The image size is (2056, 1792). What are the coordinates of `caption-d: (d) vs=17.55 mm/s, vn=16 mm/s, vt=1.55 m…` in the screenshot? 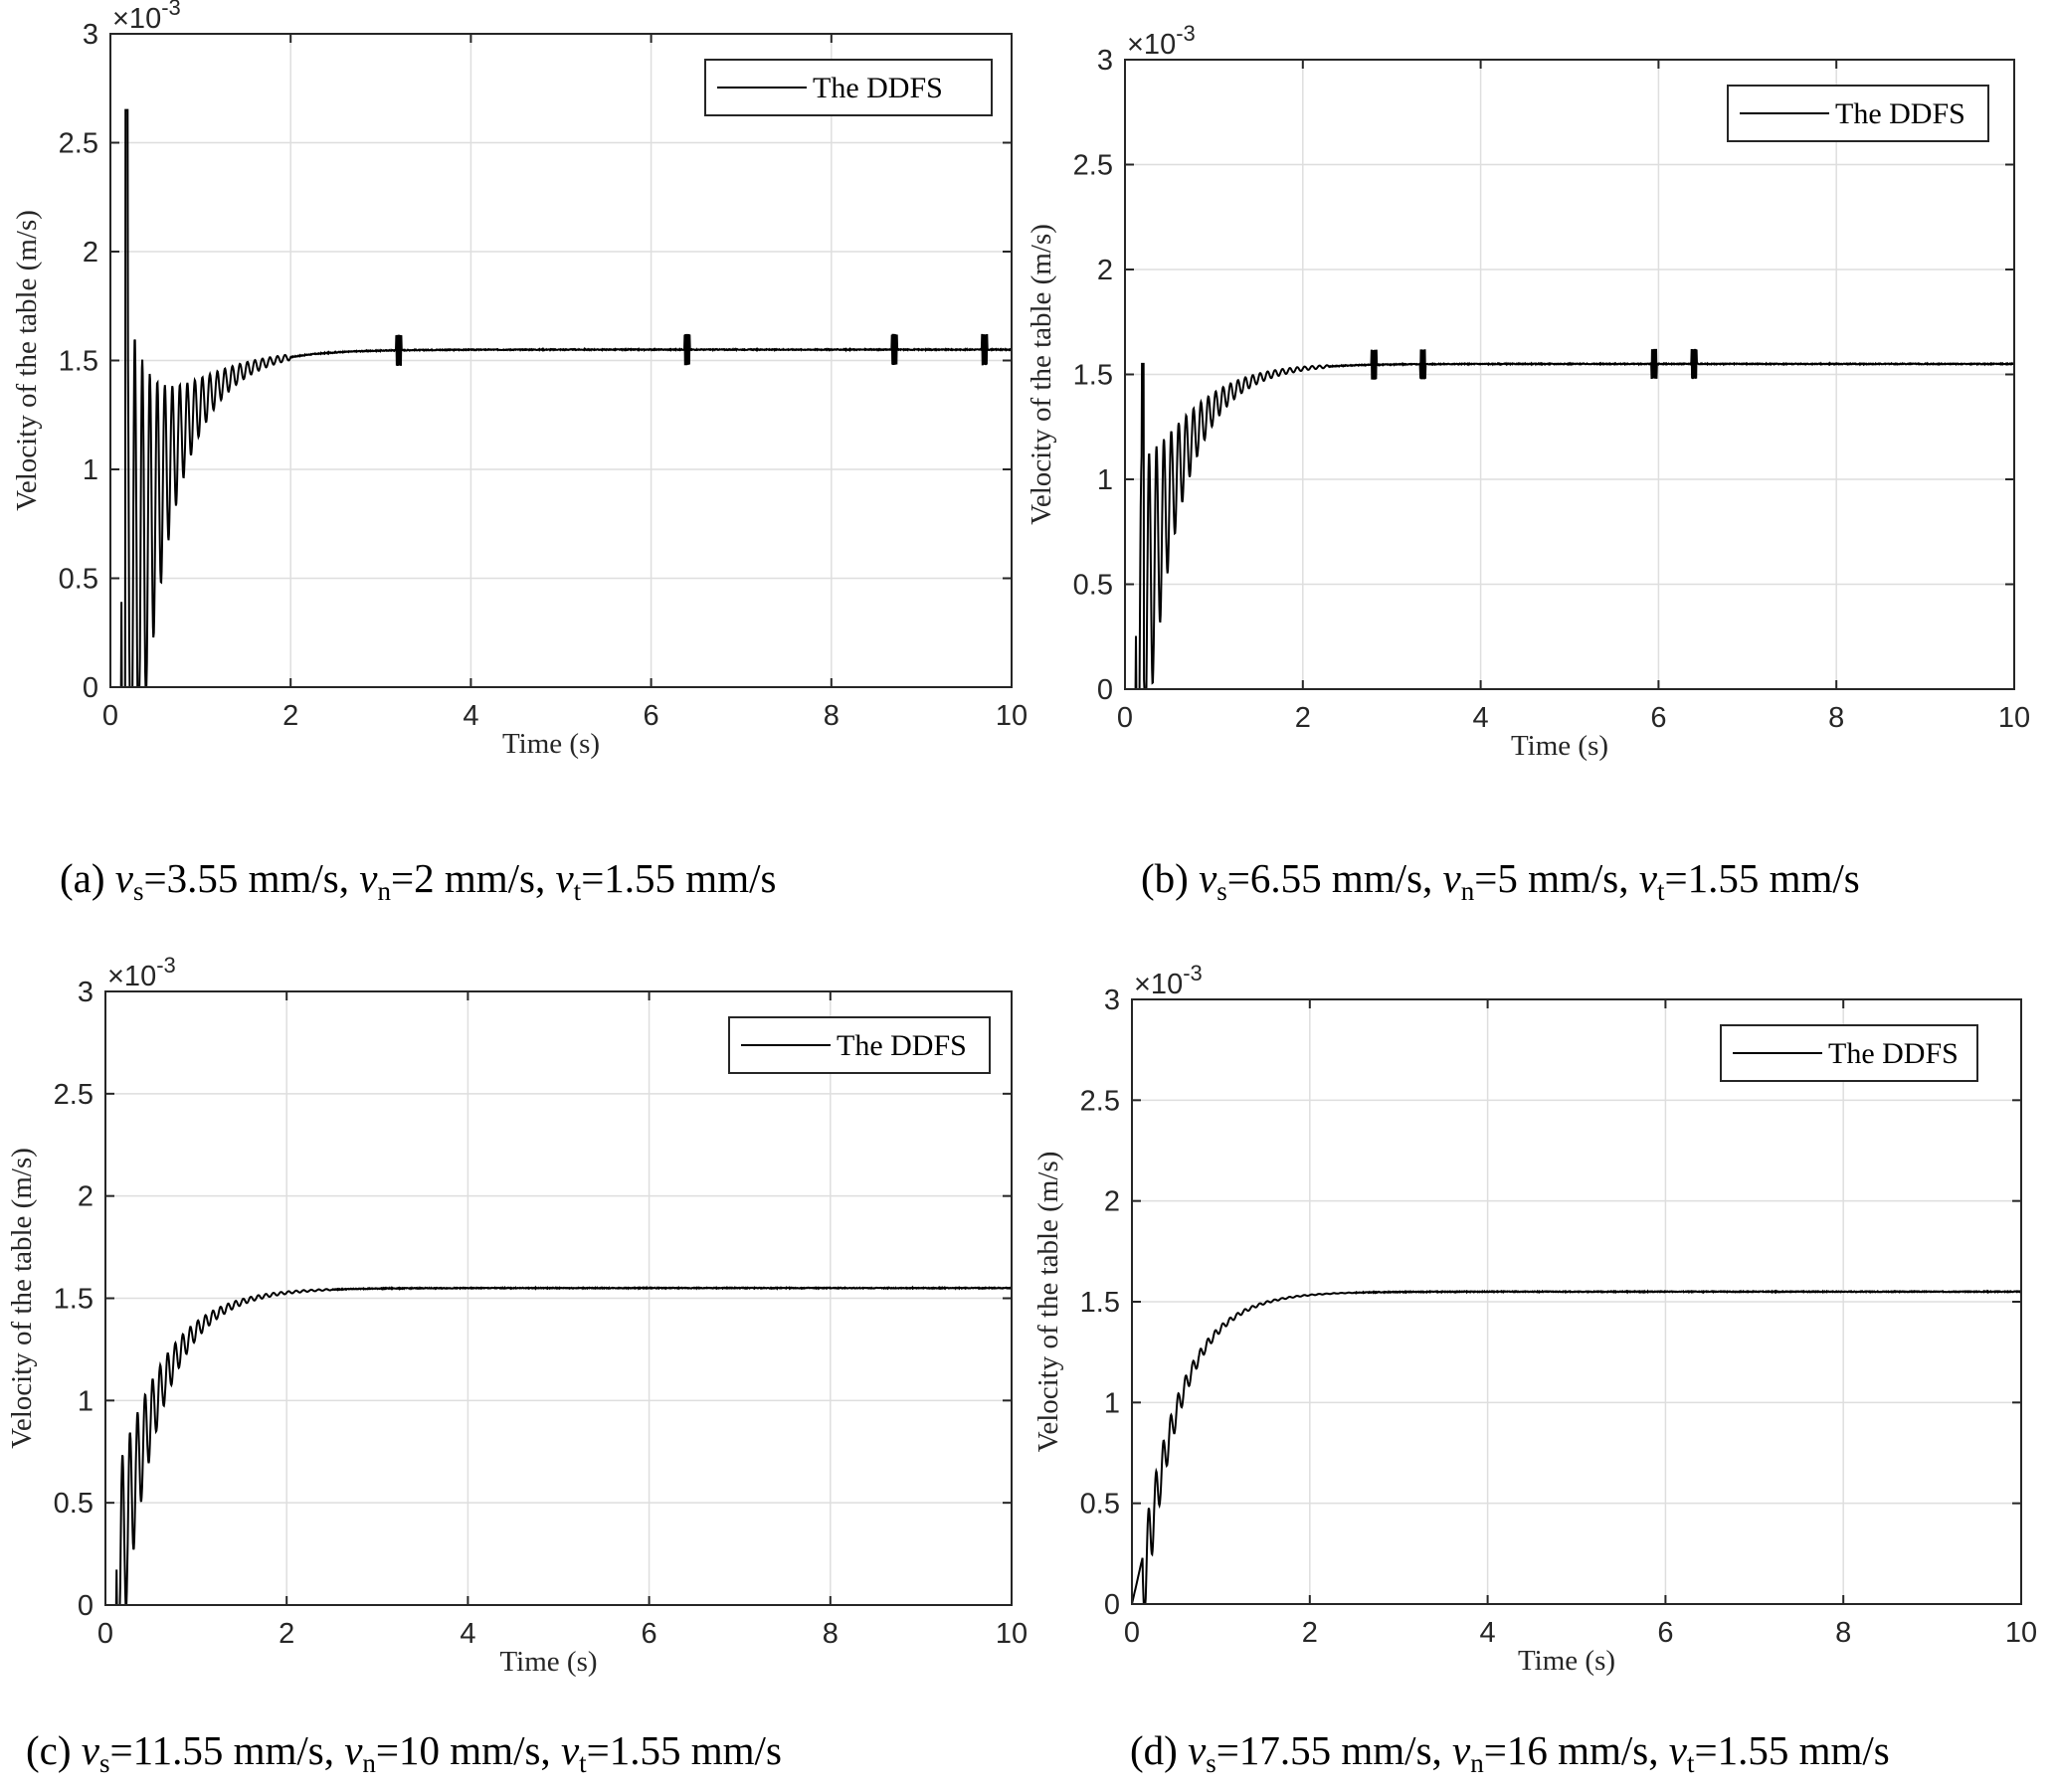 It's located at (1510, 1753).